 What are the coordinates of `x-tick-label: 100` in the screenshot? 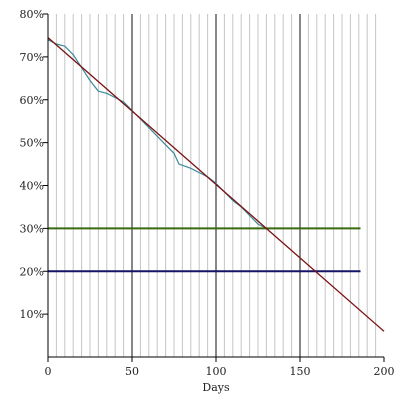 It's located at (216, 371).